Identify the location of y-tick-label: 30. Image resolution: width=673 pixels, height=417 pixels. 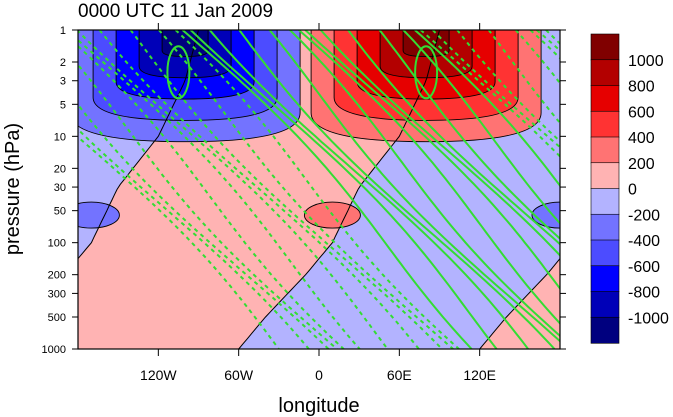
(60, 188).